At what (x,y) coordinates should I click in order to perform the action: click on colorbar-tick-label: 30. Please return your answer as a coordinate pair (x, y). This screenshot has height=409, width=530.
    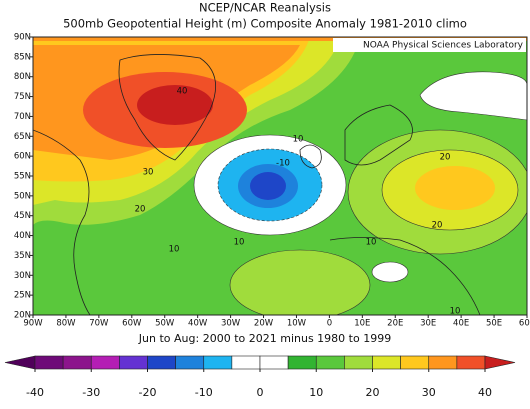
    Looking at the image, I should click on (429, 392).